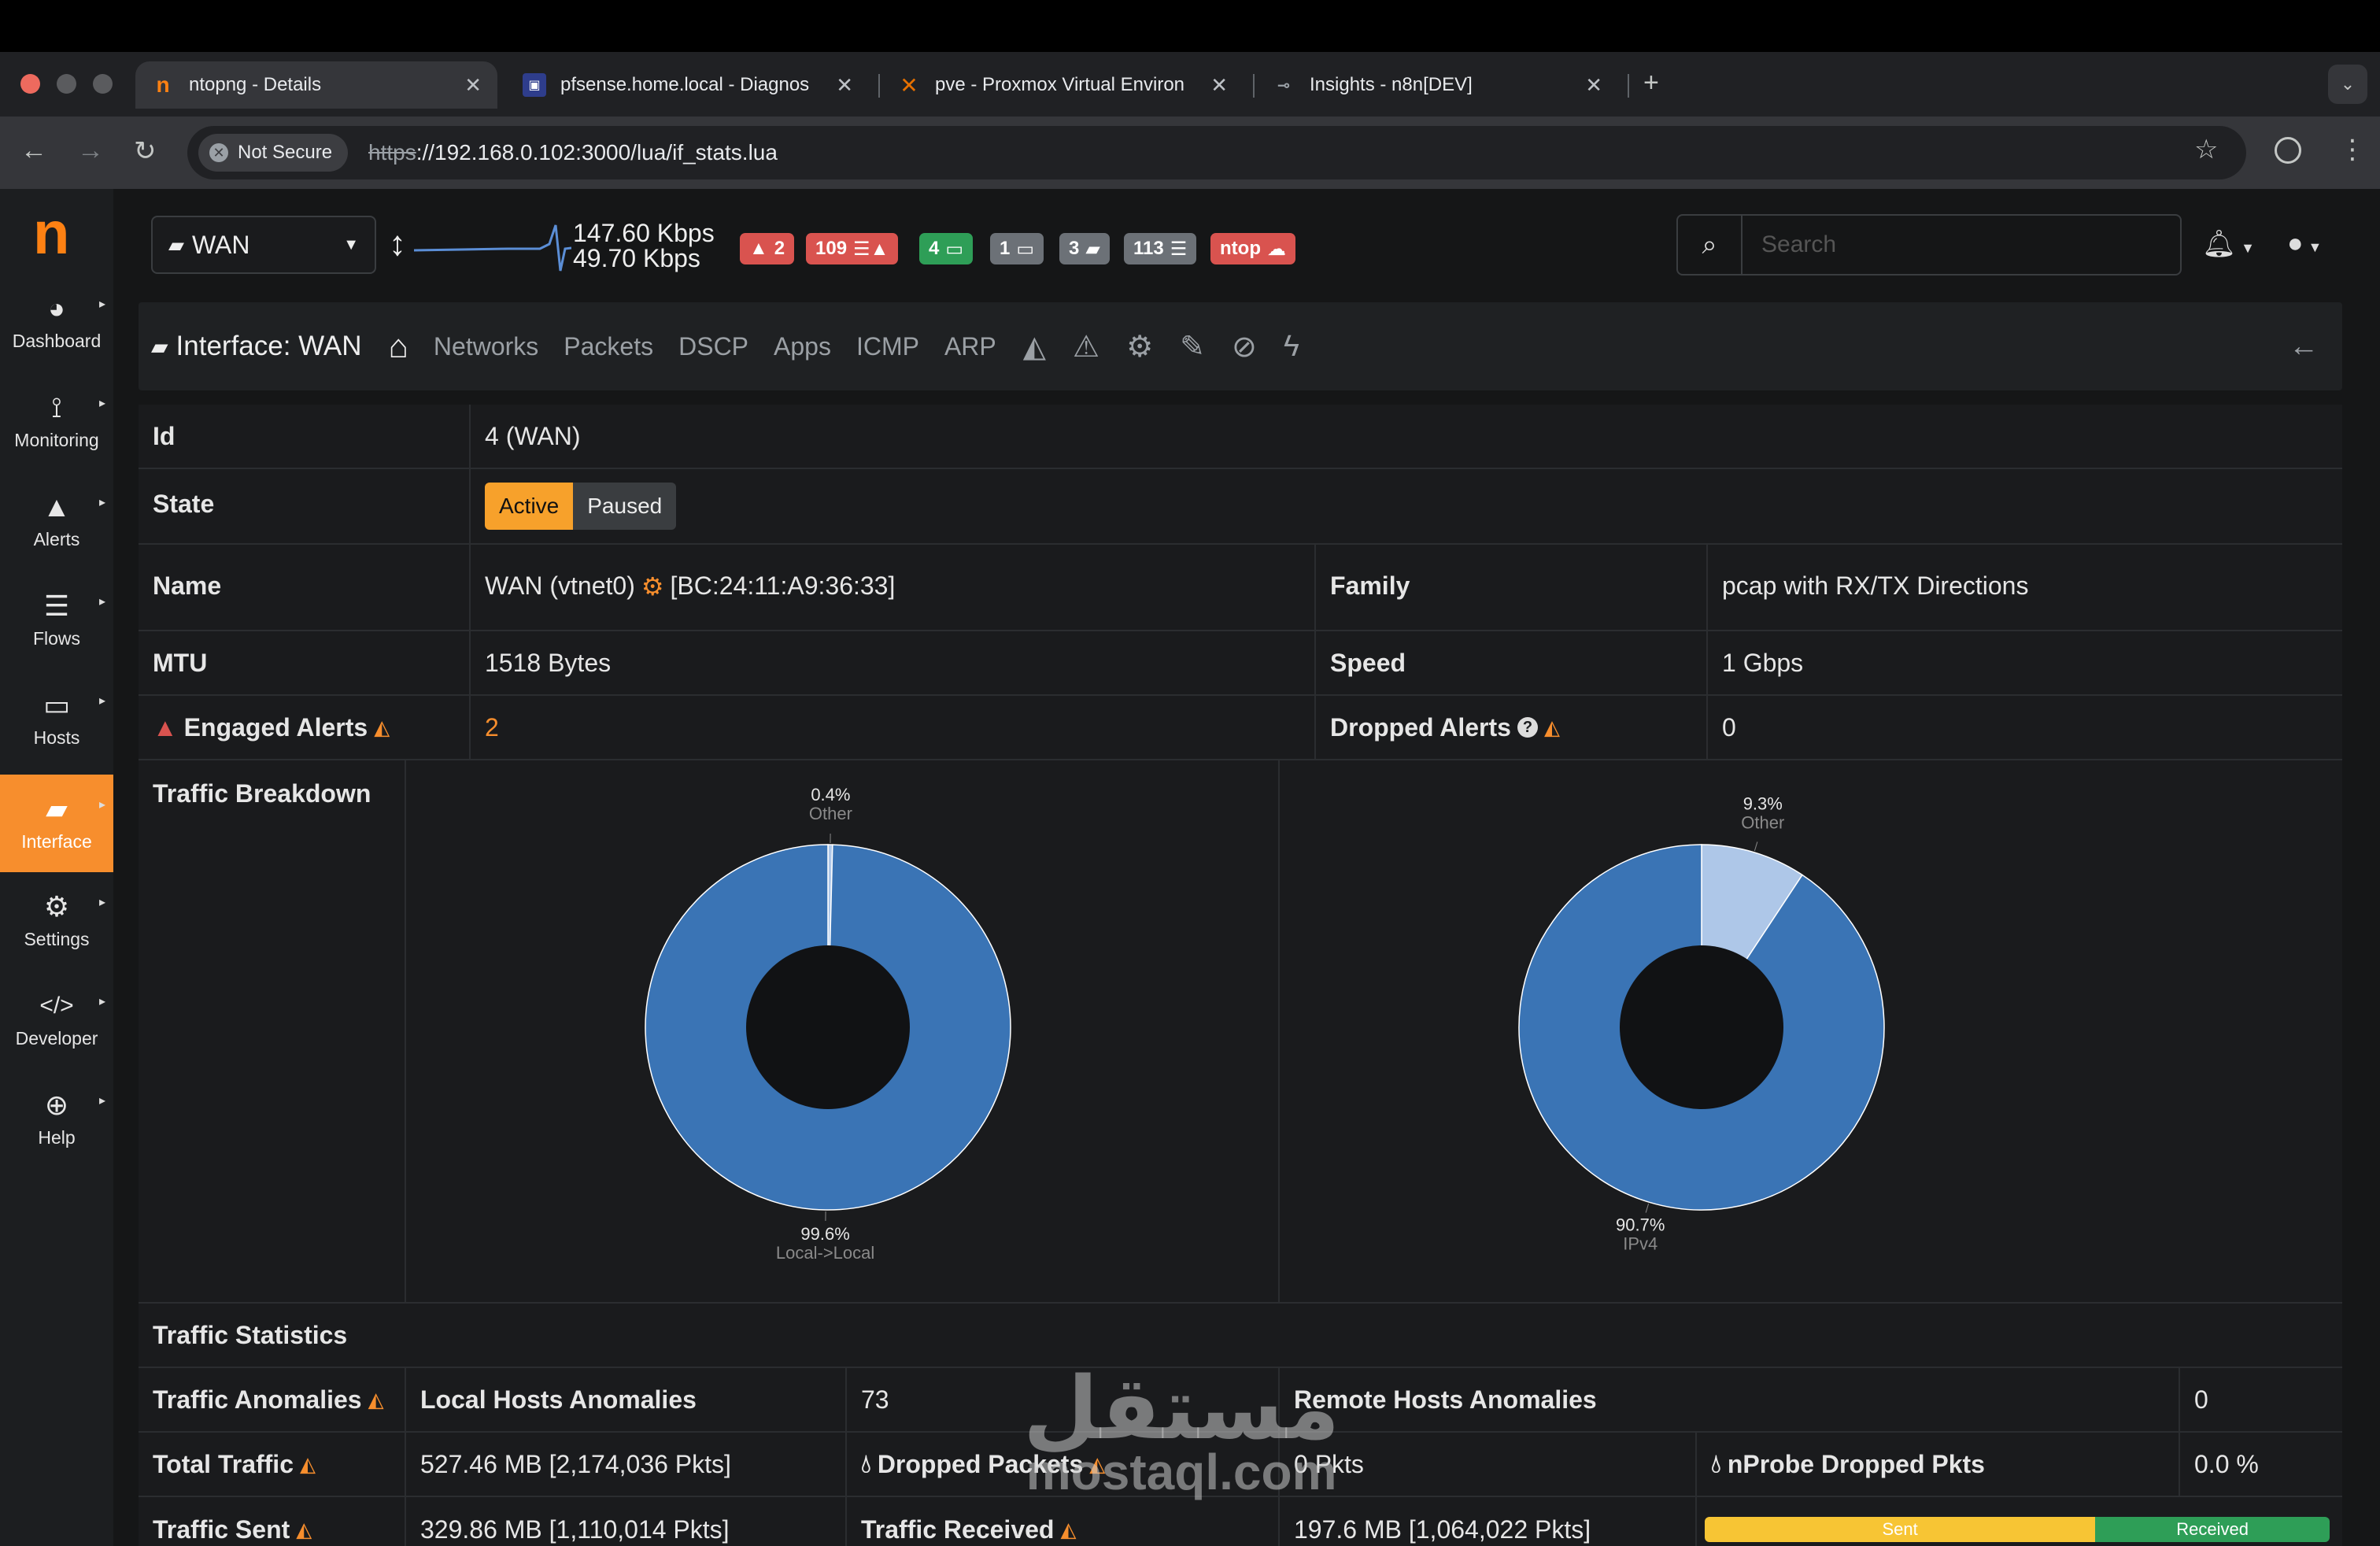 This screenshot has width=2380, height=1546. What do you see at coordinates (1244, 347) in the screenshot?
I see `user-slash-icon: ⊘` at bounding box center [1244, 347].